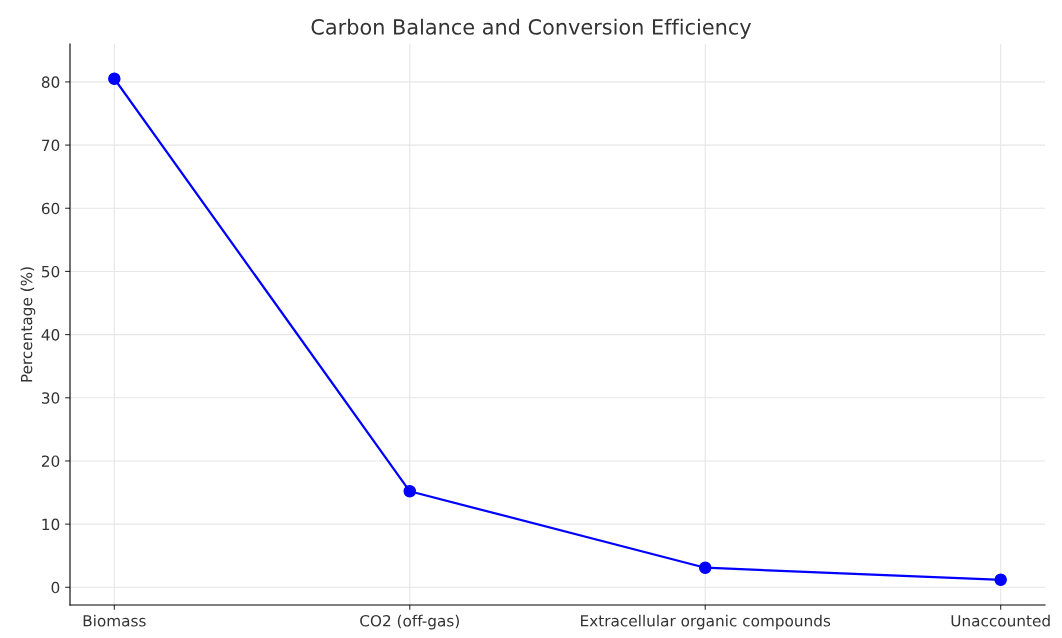 Image resolution: width=1062 pixels, height=638 pixels. I want to click on y-tick-label: 10, so click(51, 524).